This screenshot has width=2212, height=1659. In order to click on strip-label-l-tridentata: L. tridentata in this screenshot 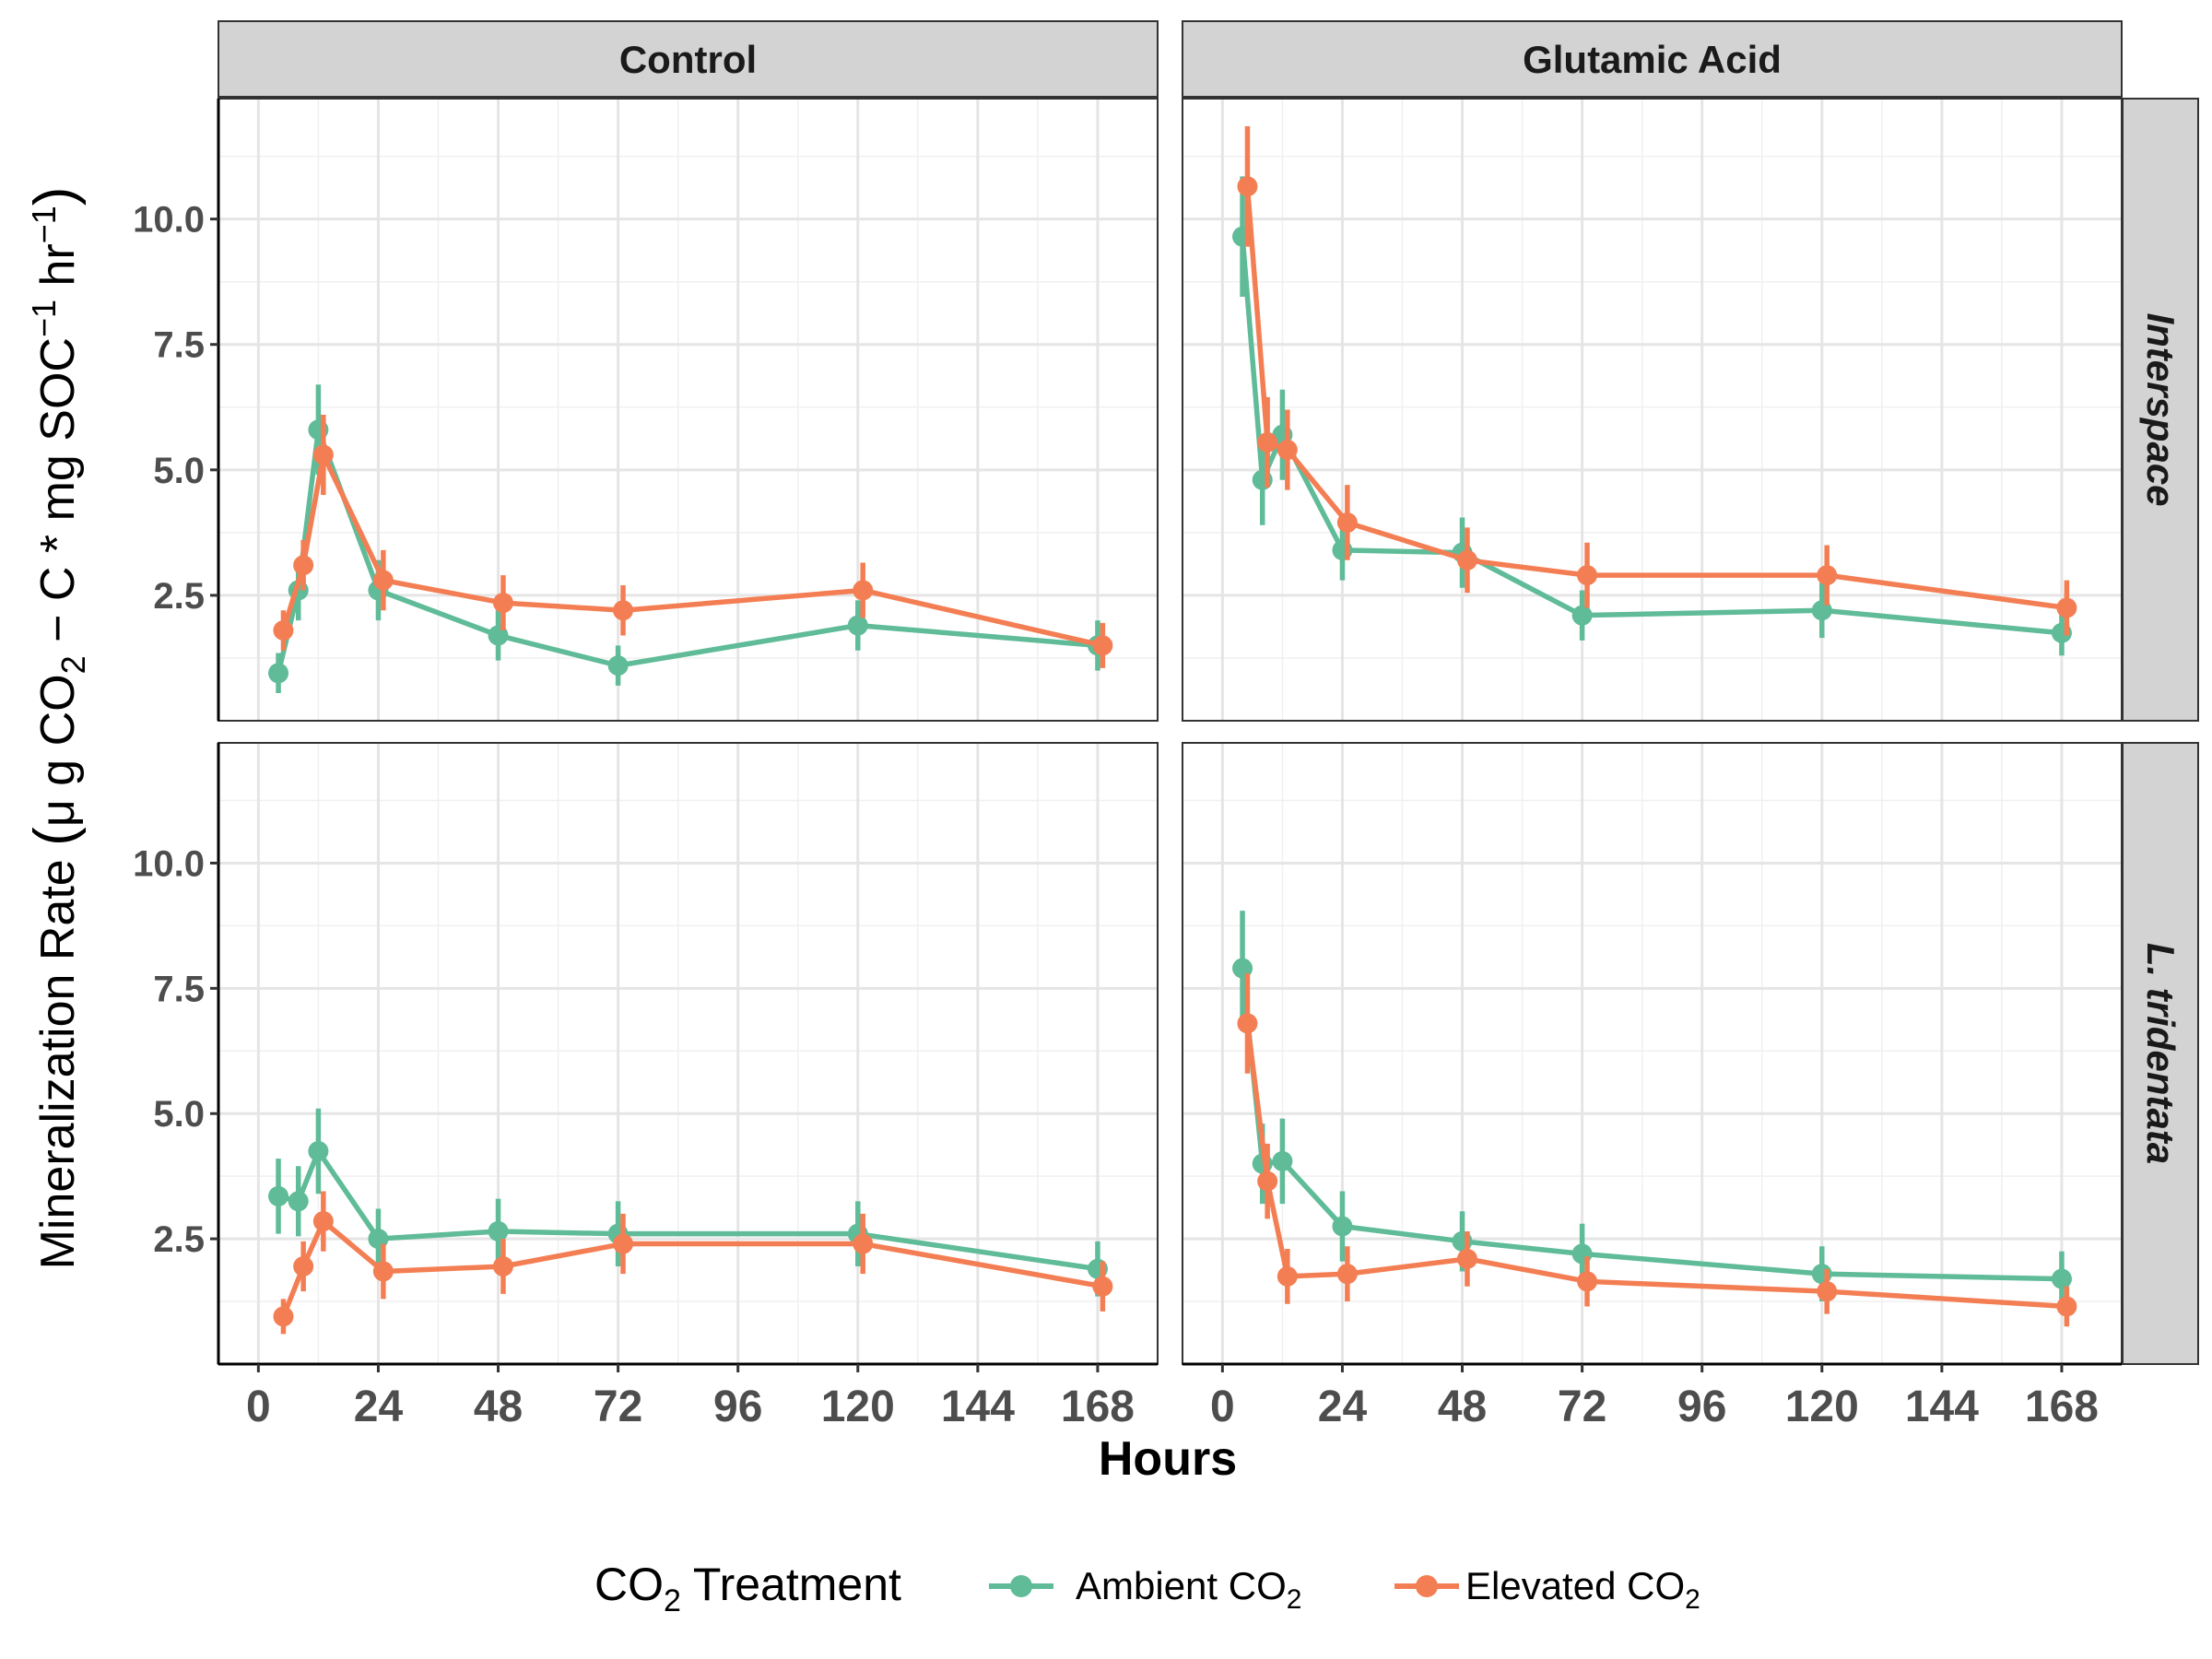, I will do `click(2161, 1053)`.